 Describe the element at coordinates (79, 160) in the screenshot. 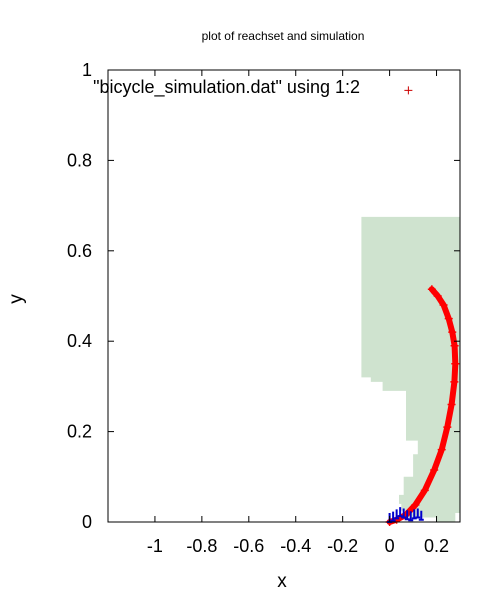

I see `y-tick-label-4: 0.8` at that location.